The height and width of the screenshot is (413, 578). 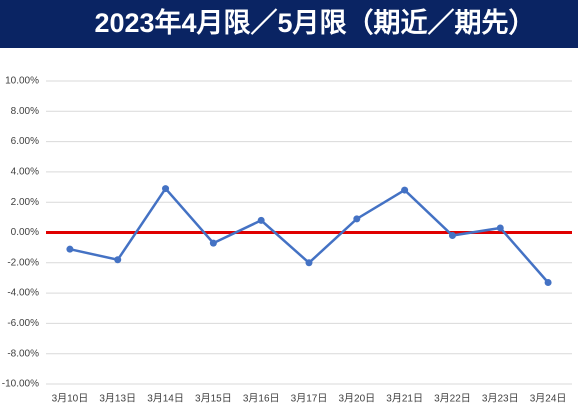 What do you see at coordinates (500, 399) in the screenshot?
I see `x-tick-label: 3月23日` at bounding box center [500, 399].